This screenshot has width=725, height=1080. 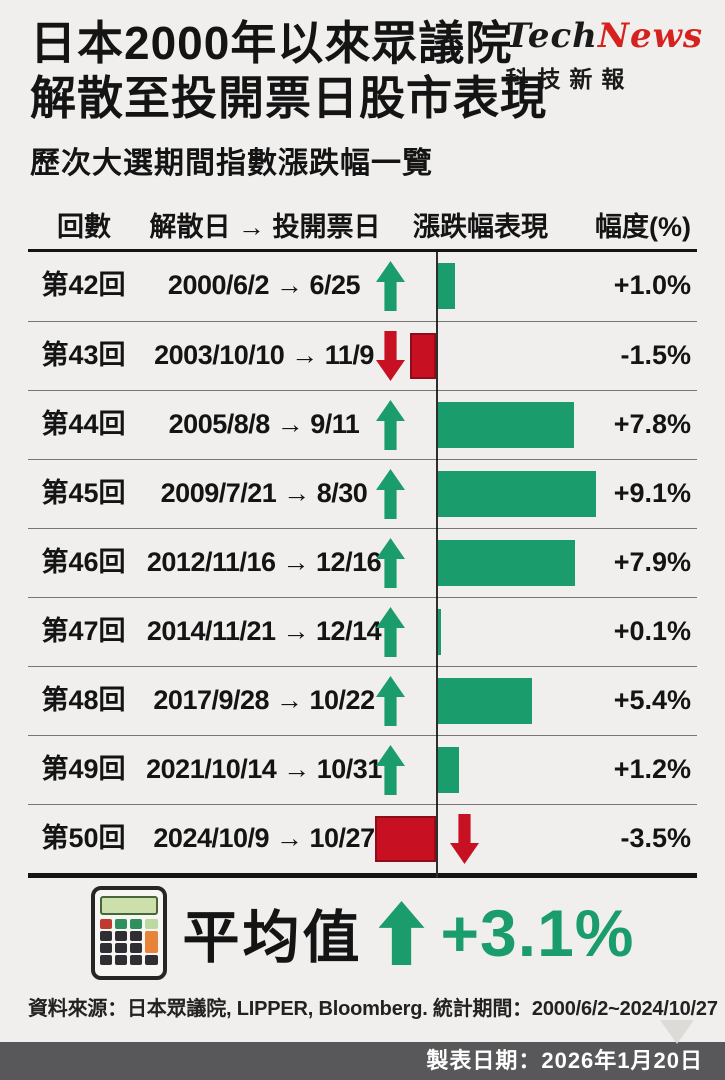 What do you see at coordinates (650, 36) in the screenshot?
I see `brand-news: News` at bounding box center [650, 36].